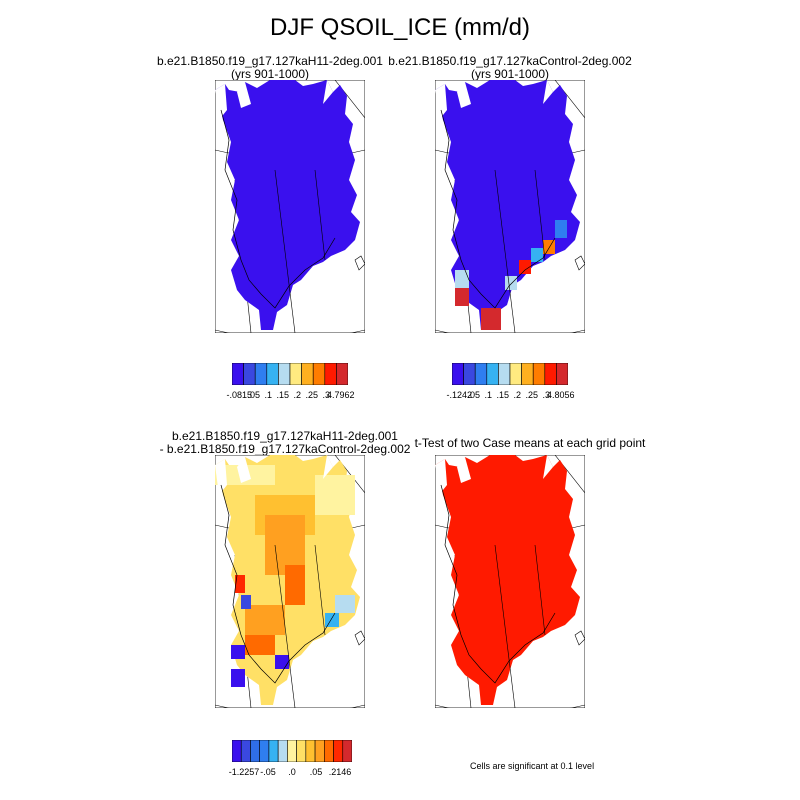 The height and width of the screenshot is (800, 800). I want to click on map-panel-difference, so click(290, 581).